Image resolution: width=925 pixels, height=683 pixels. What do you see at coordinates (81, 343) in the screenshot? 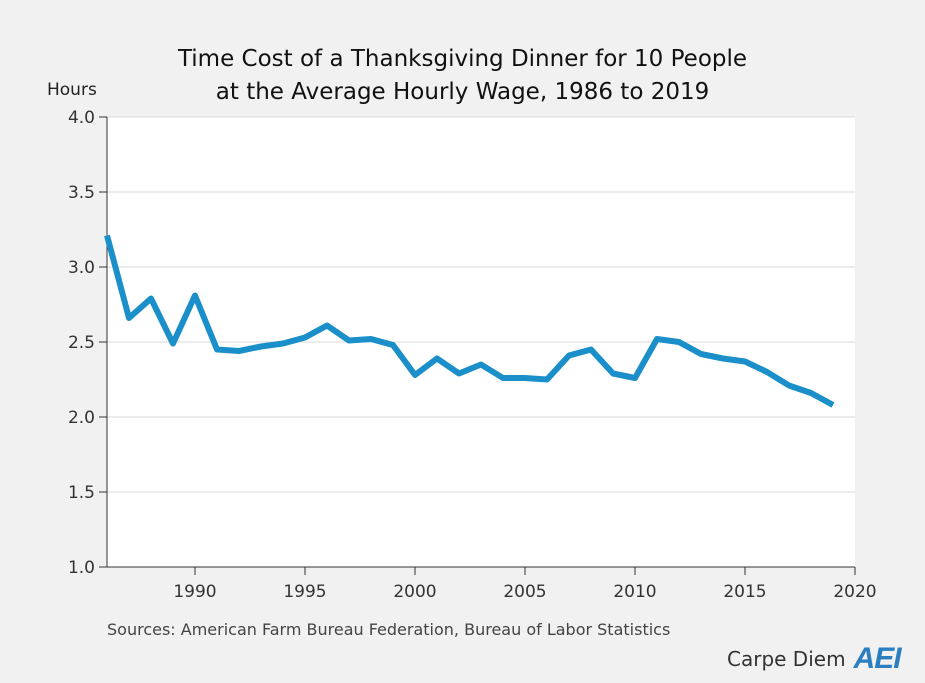
I see `y-tick-label: 2.5` at bounding box center [81, 343].